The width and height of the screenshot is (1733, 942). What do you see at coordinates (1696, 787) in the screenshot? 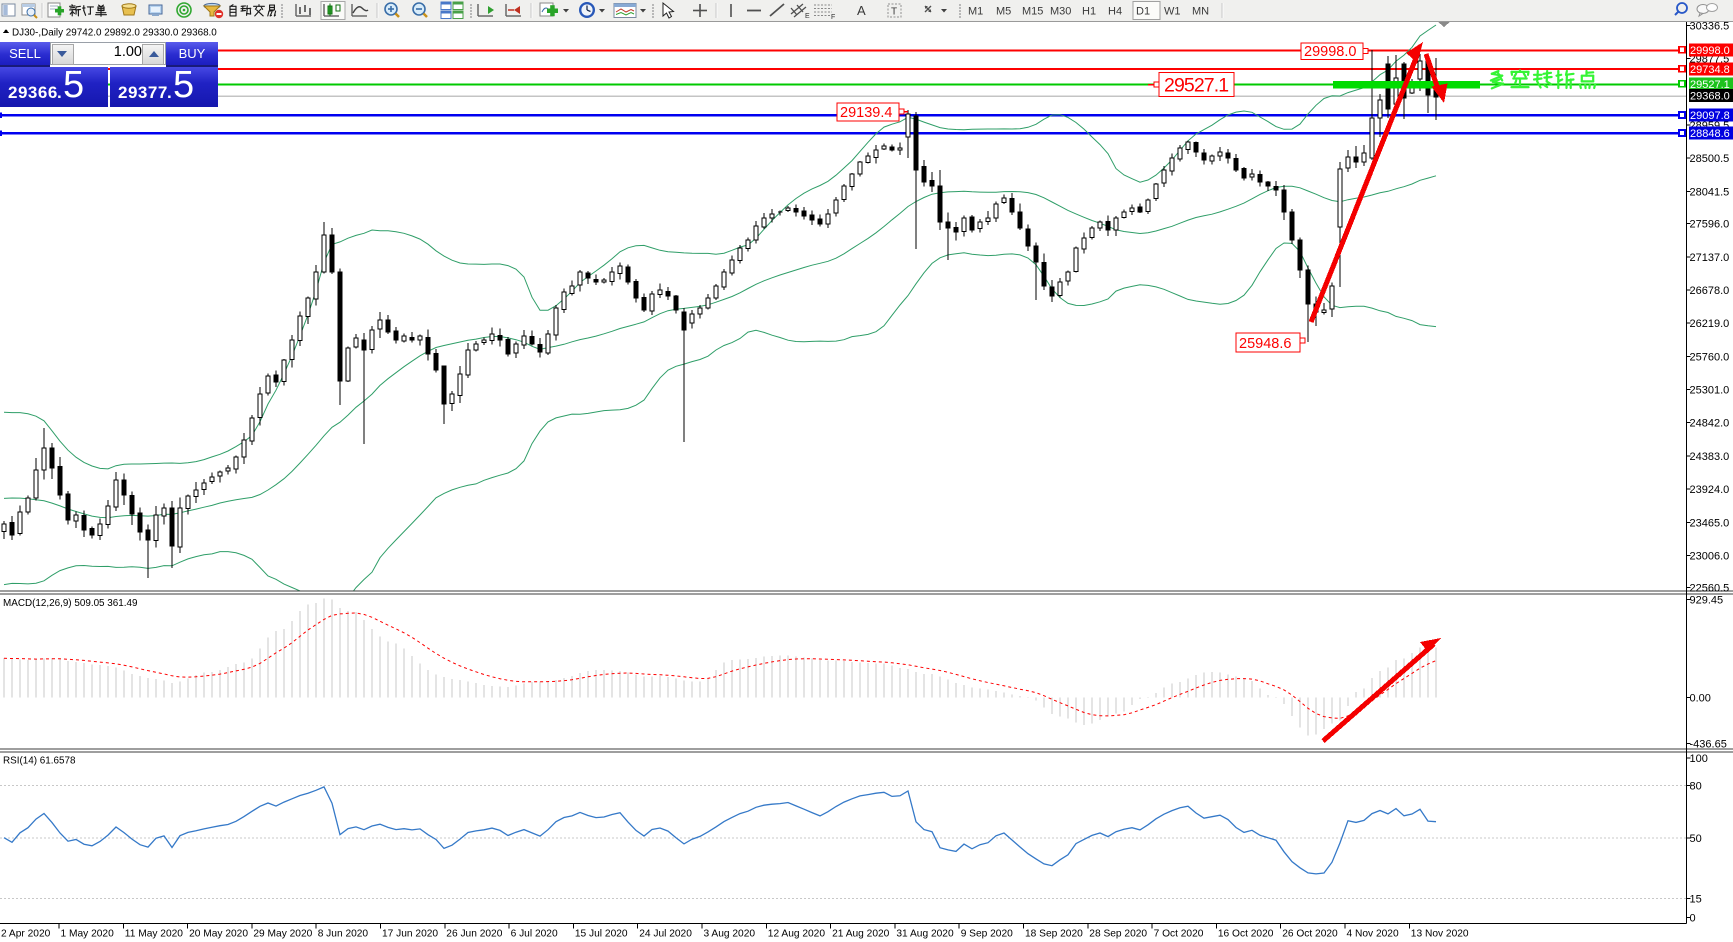
I see `svg-text: 80` at bounding box center [1696, 787].